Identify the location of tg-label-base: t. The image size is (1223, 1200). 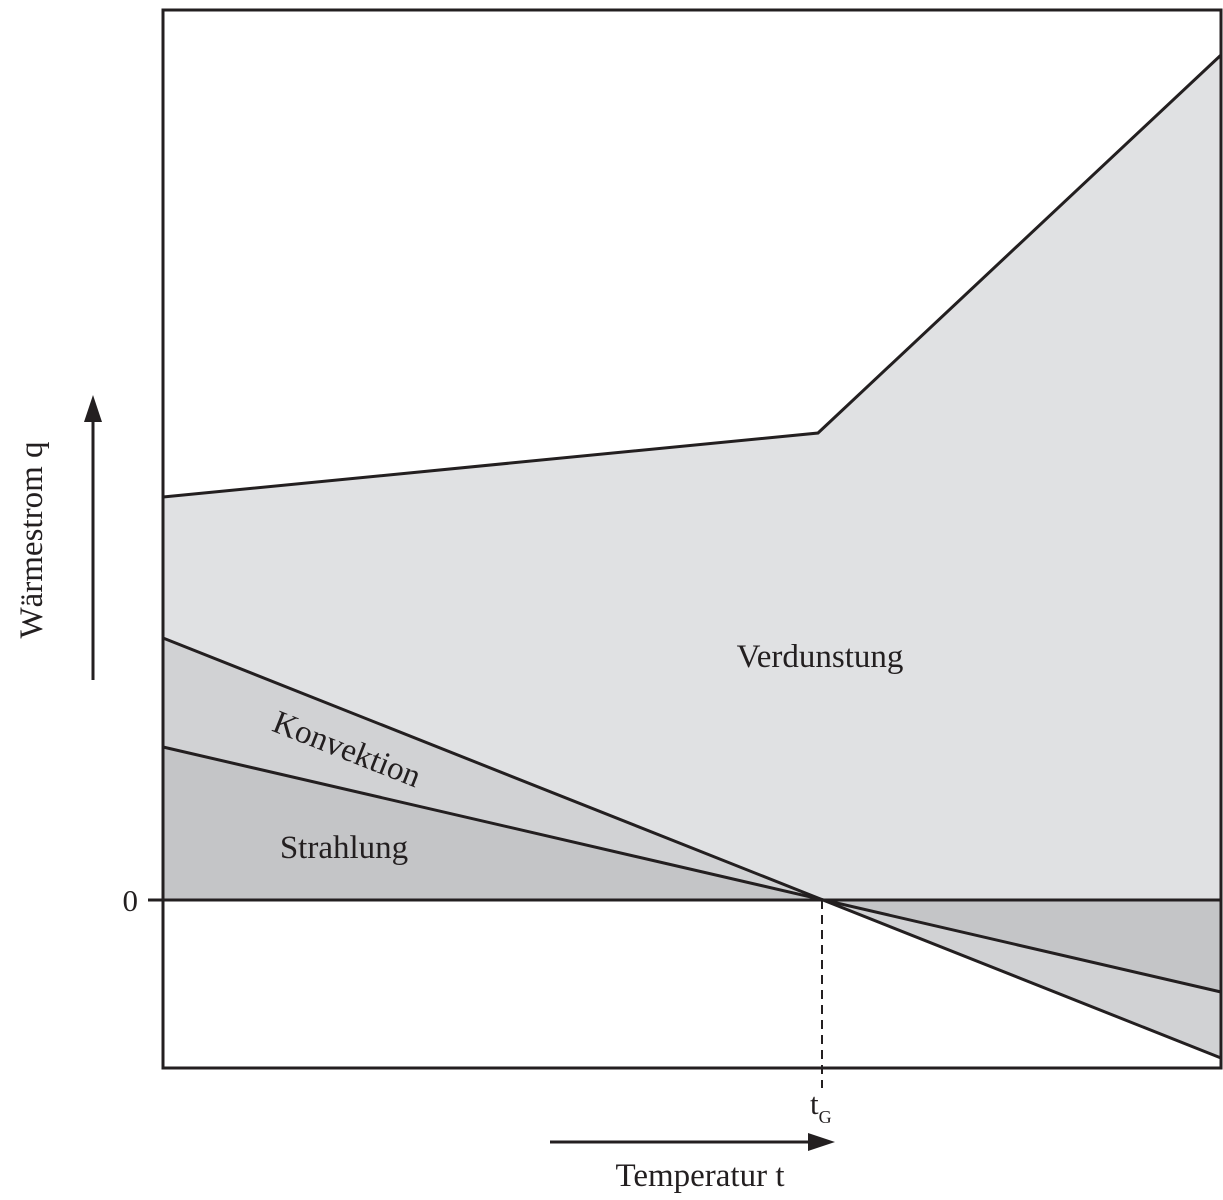
(814, 1103).